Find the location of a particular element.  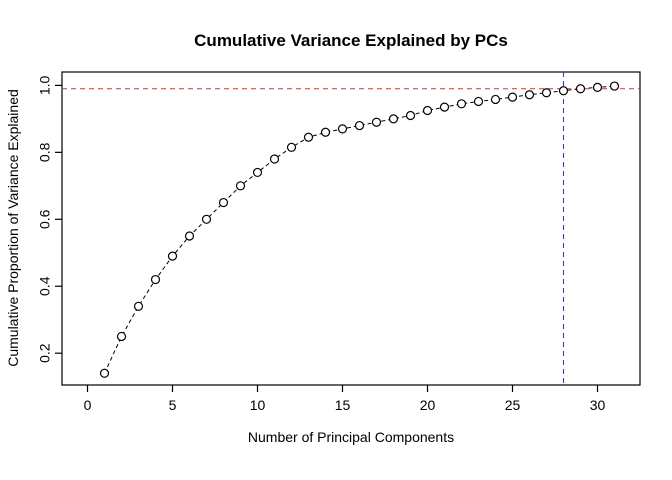

y-tick-label: 0.2 is located at coordinates (45, 353).